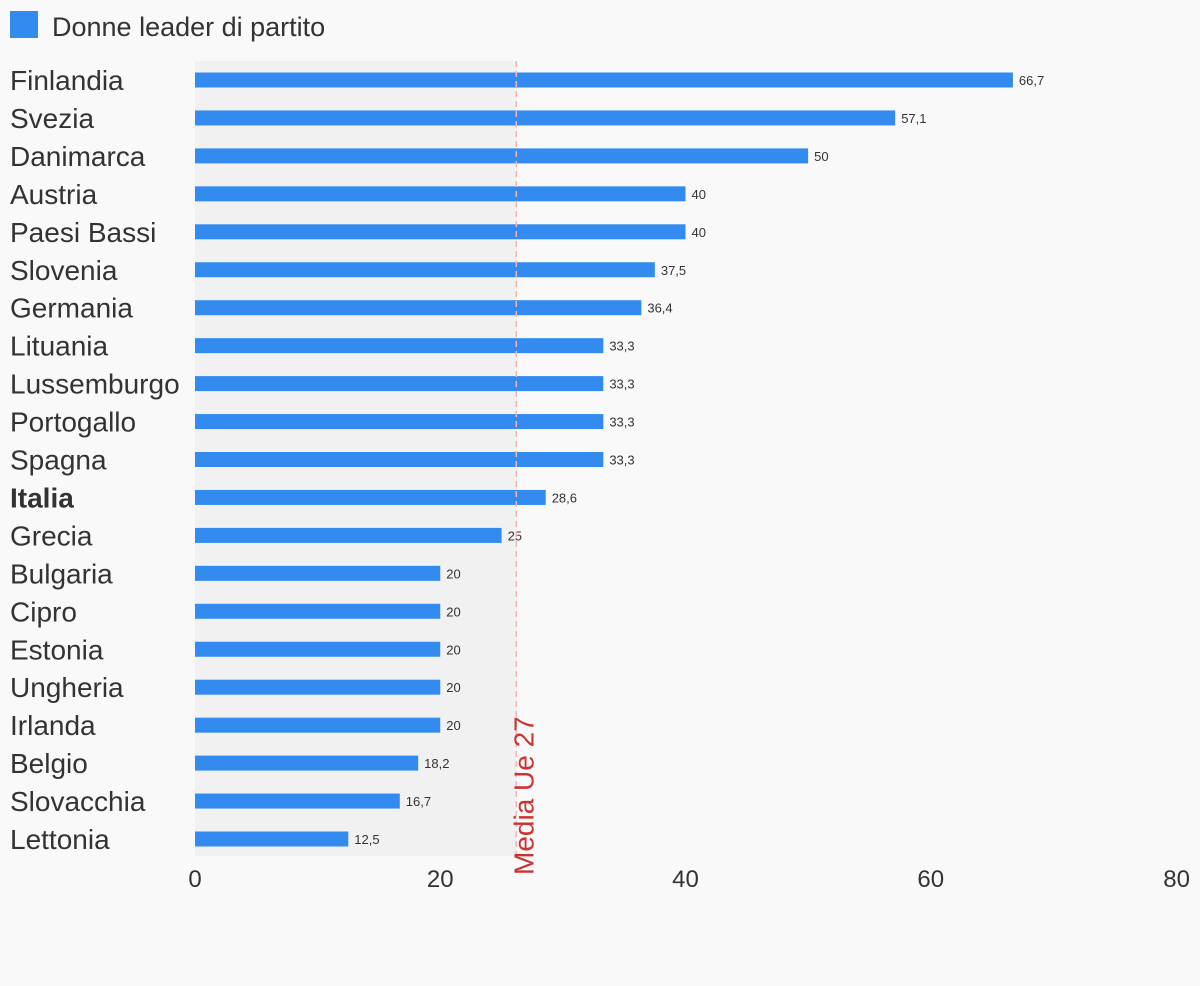  Describe the element at coordinates (43, 611) in the screenshot. I see `category-label: Cipro` at that location.